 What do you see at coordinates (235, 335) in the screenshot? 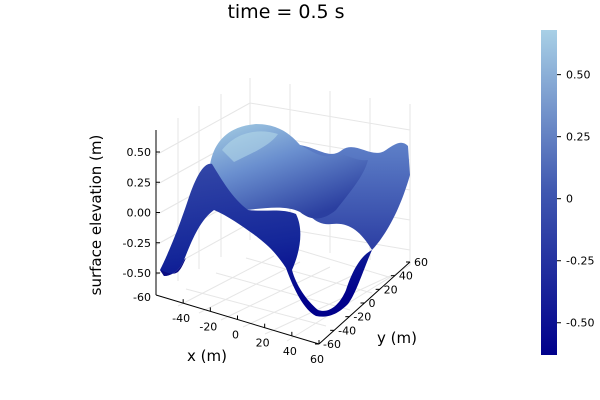
I see `x-tick-label: 0` at bounding box center [235, 335].